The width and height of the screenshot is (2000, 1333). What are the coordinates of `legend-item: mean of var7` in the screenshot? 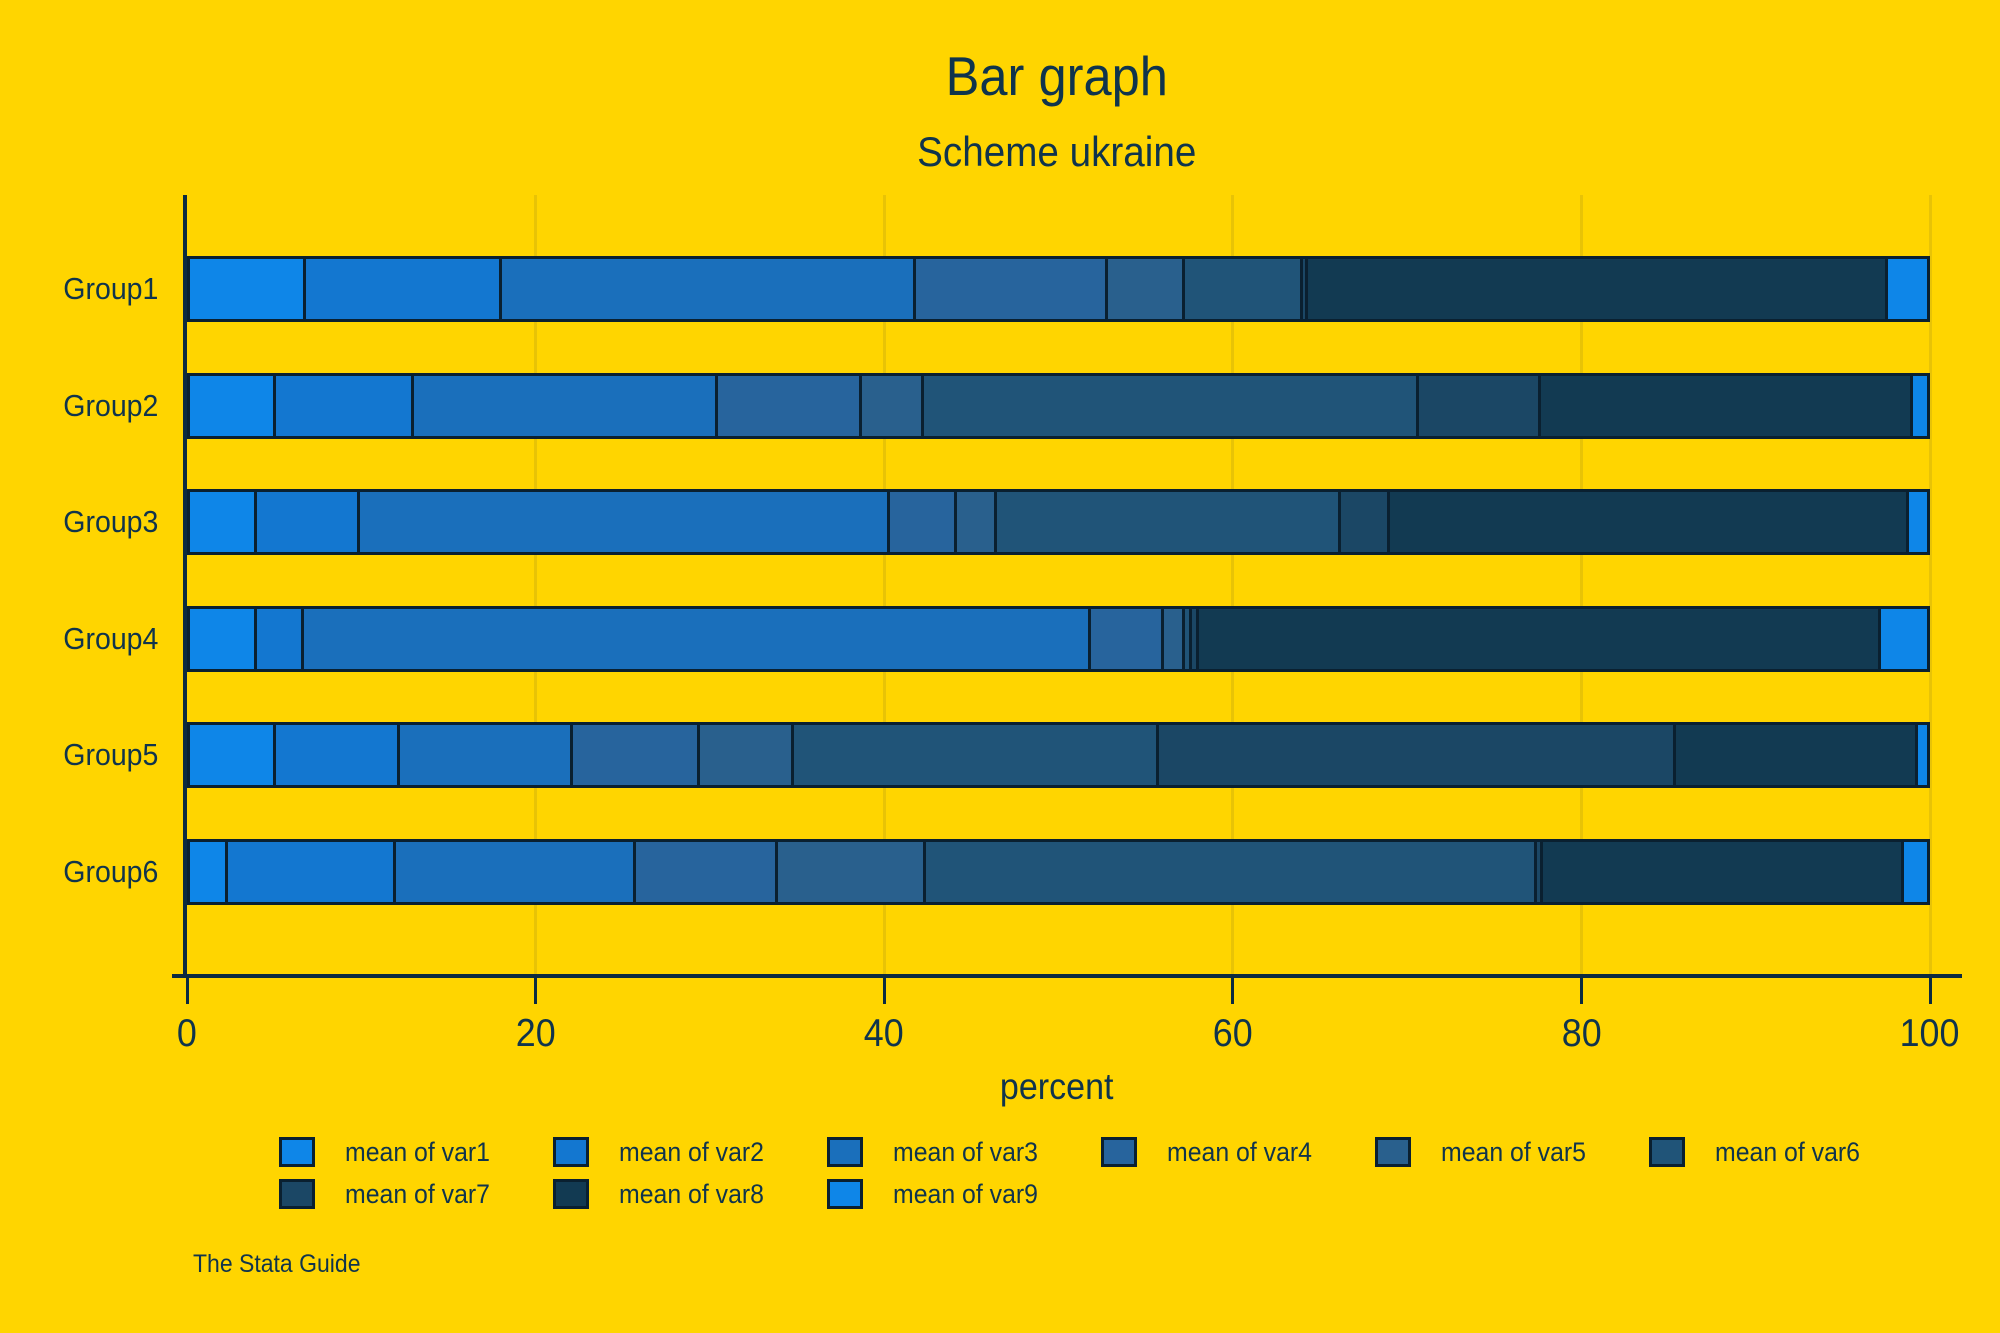 It's located at (391, 1194).